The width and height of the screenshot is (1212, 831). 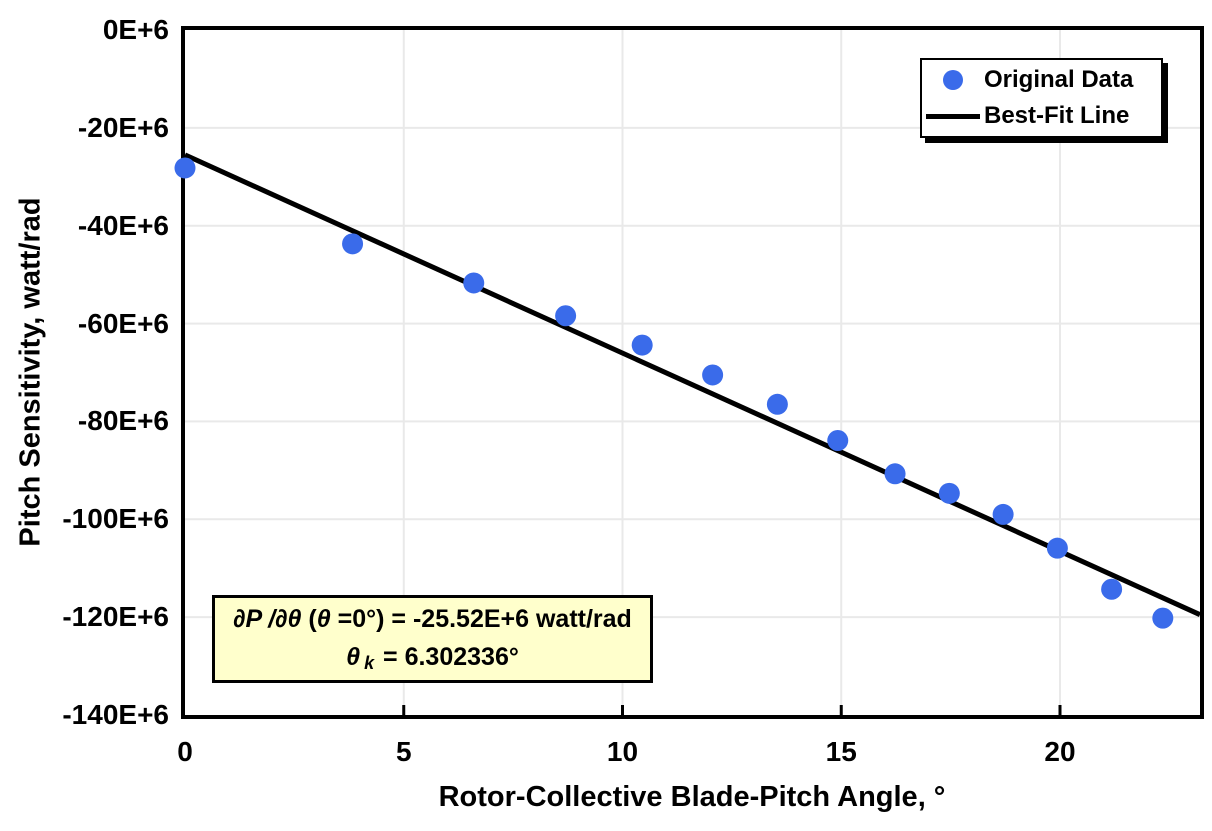 I want to click on y-tick-label: -120E+6, so click(x=115, y=617).